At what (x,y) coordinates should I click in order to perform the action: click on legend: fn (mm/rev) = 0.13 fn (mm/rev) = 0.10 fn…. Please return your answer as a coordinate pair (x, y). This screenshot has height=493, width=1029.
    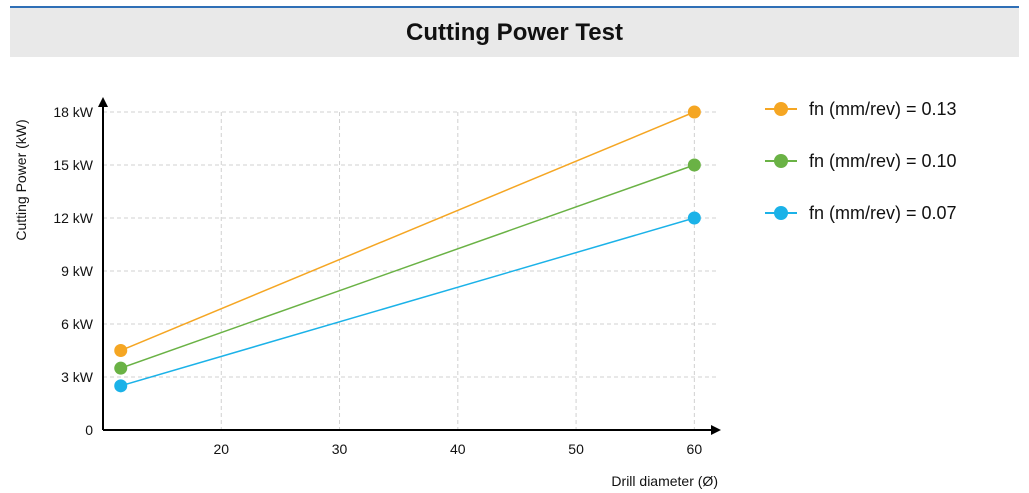
    Looking at the image, I should click on (890, 174).